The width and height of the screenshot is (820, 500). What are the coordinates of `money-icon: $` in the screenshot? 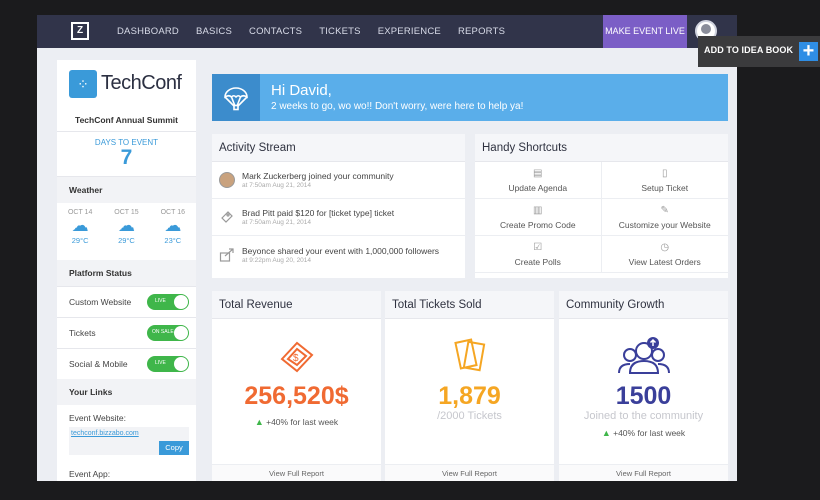 It's located at (296, 348).